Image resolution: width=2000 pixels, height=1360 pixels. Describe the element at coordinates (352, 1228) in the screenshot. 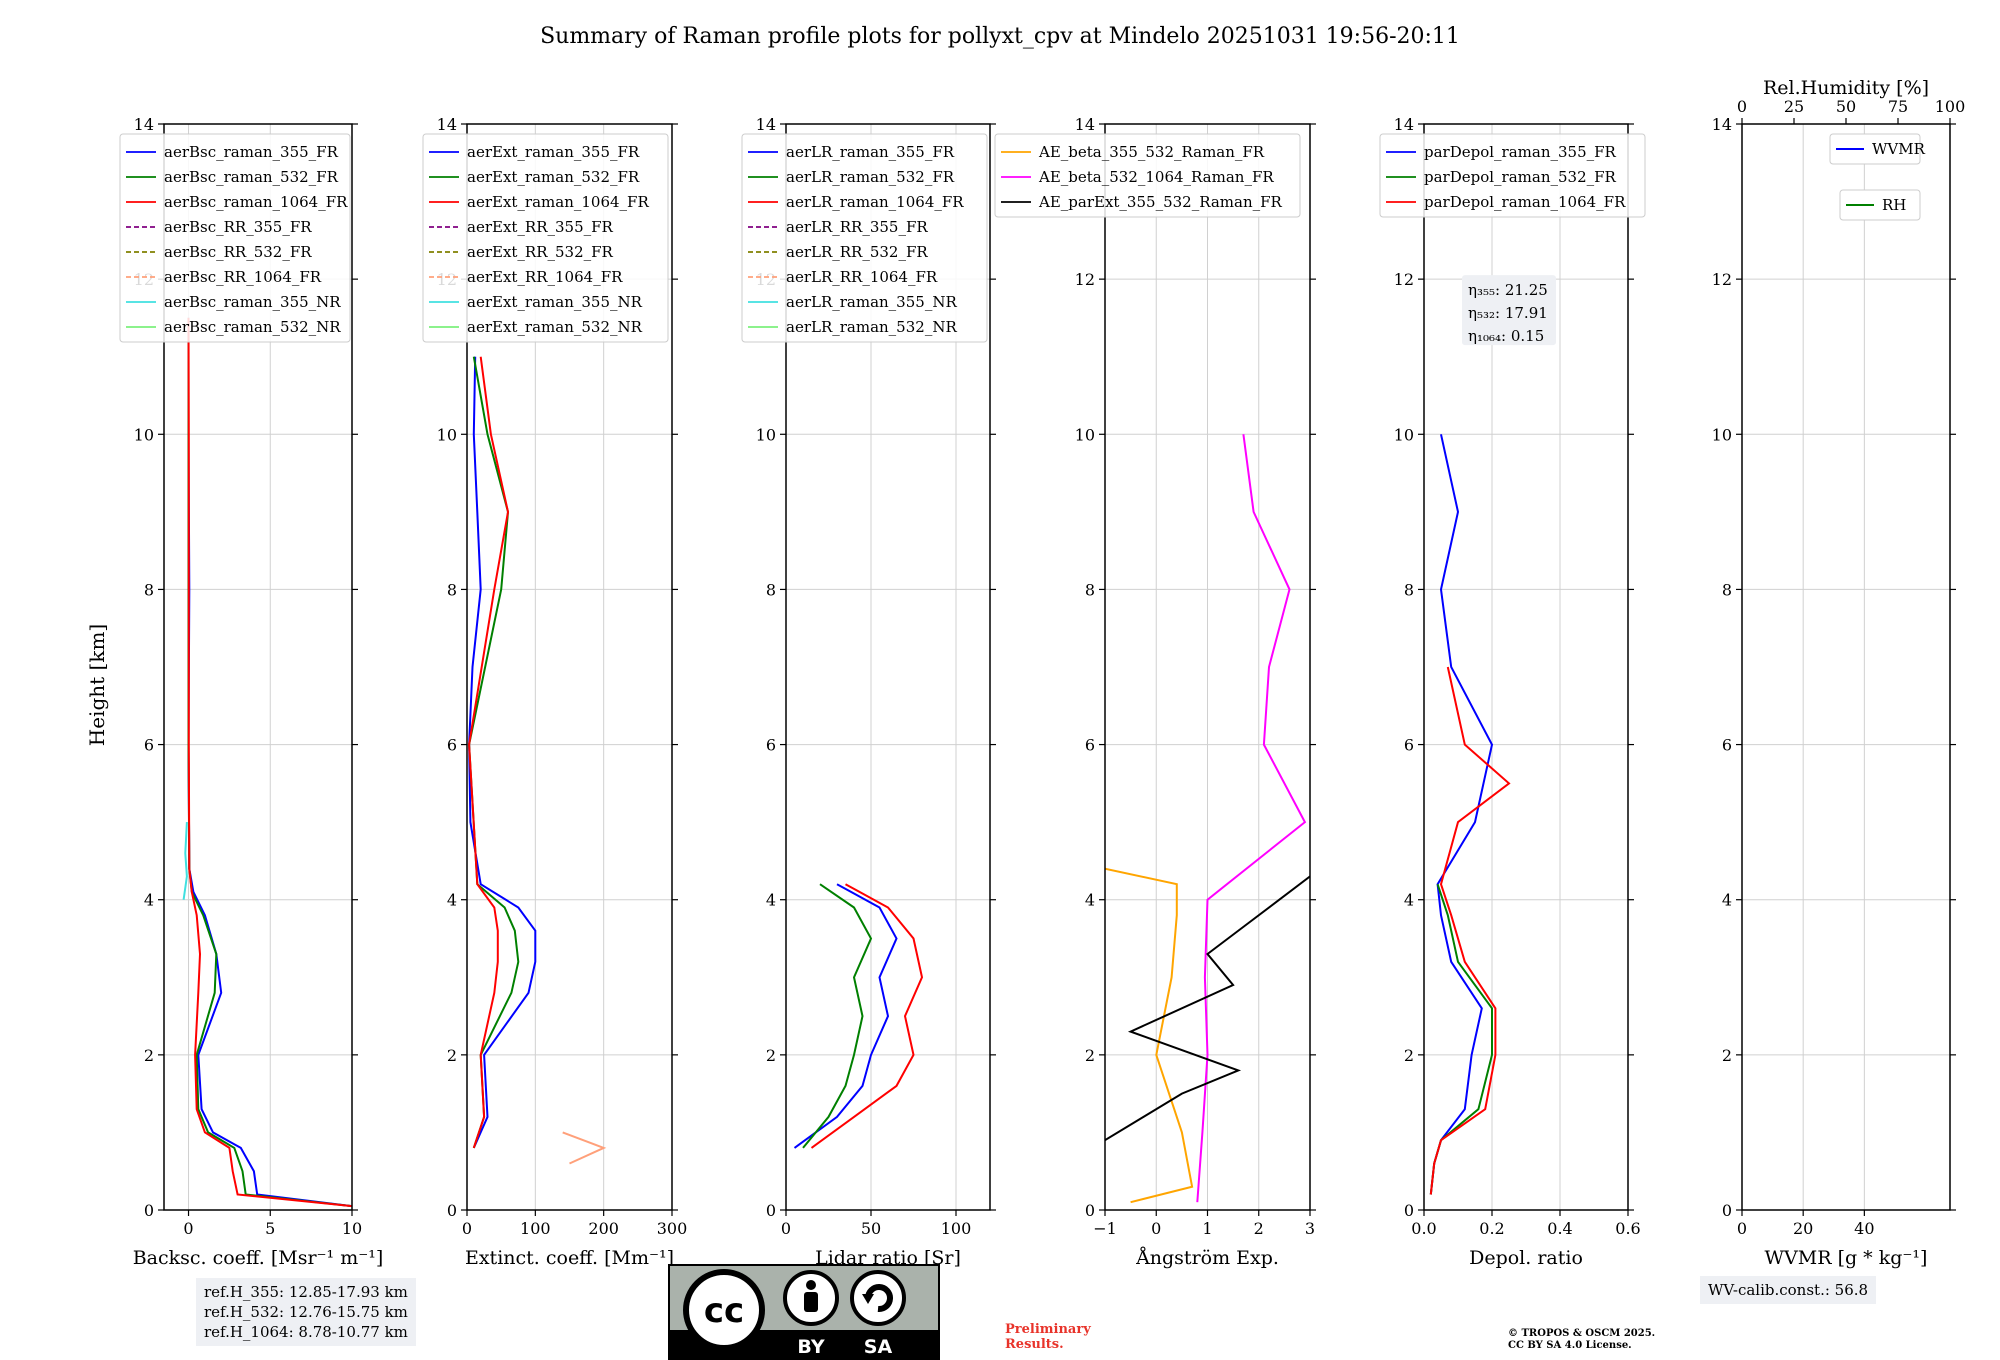

I see `x-tick-label: 10` at that location.